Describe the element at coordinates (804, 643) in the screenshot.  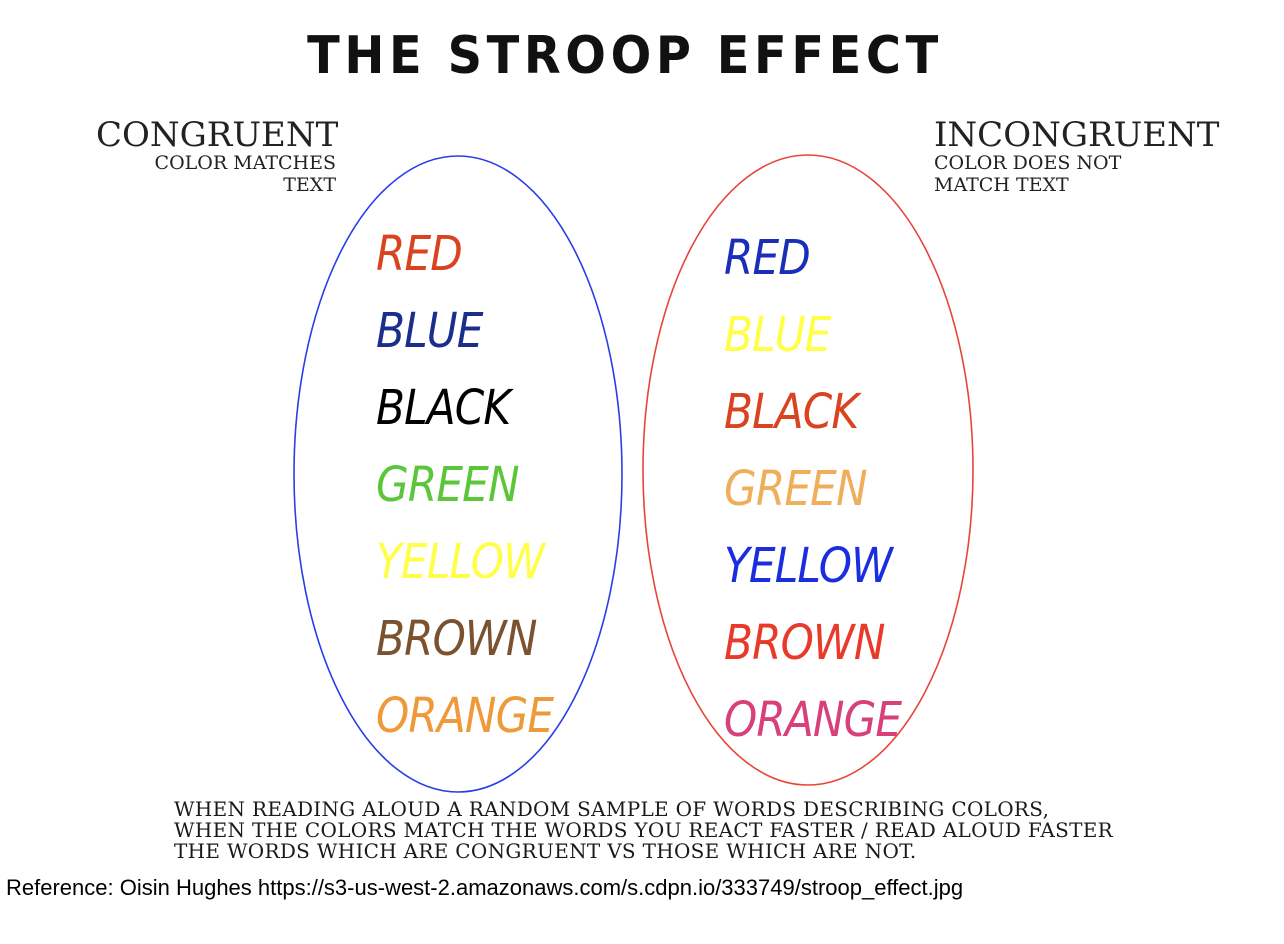
I see `incongruent-word-brown: BROWN` at that location.